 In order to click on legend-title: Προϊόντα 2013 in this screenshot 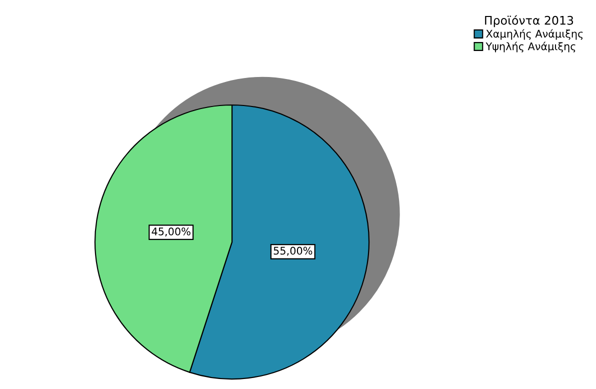, I will do `click(529, 21)`.